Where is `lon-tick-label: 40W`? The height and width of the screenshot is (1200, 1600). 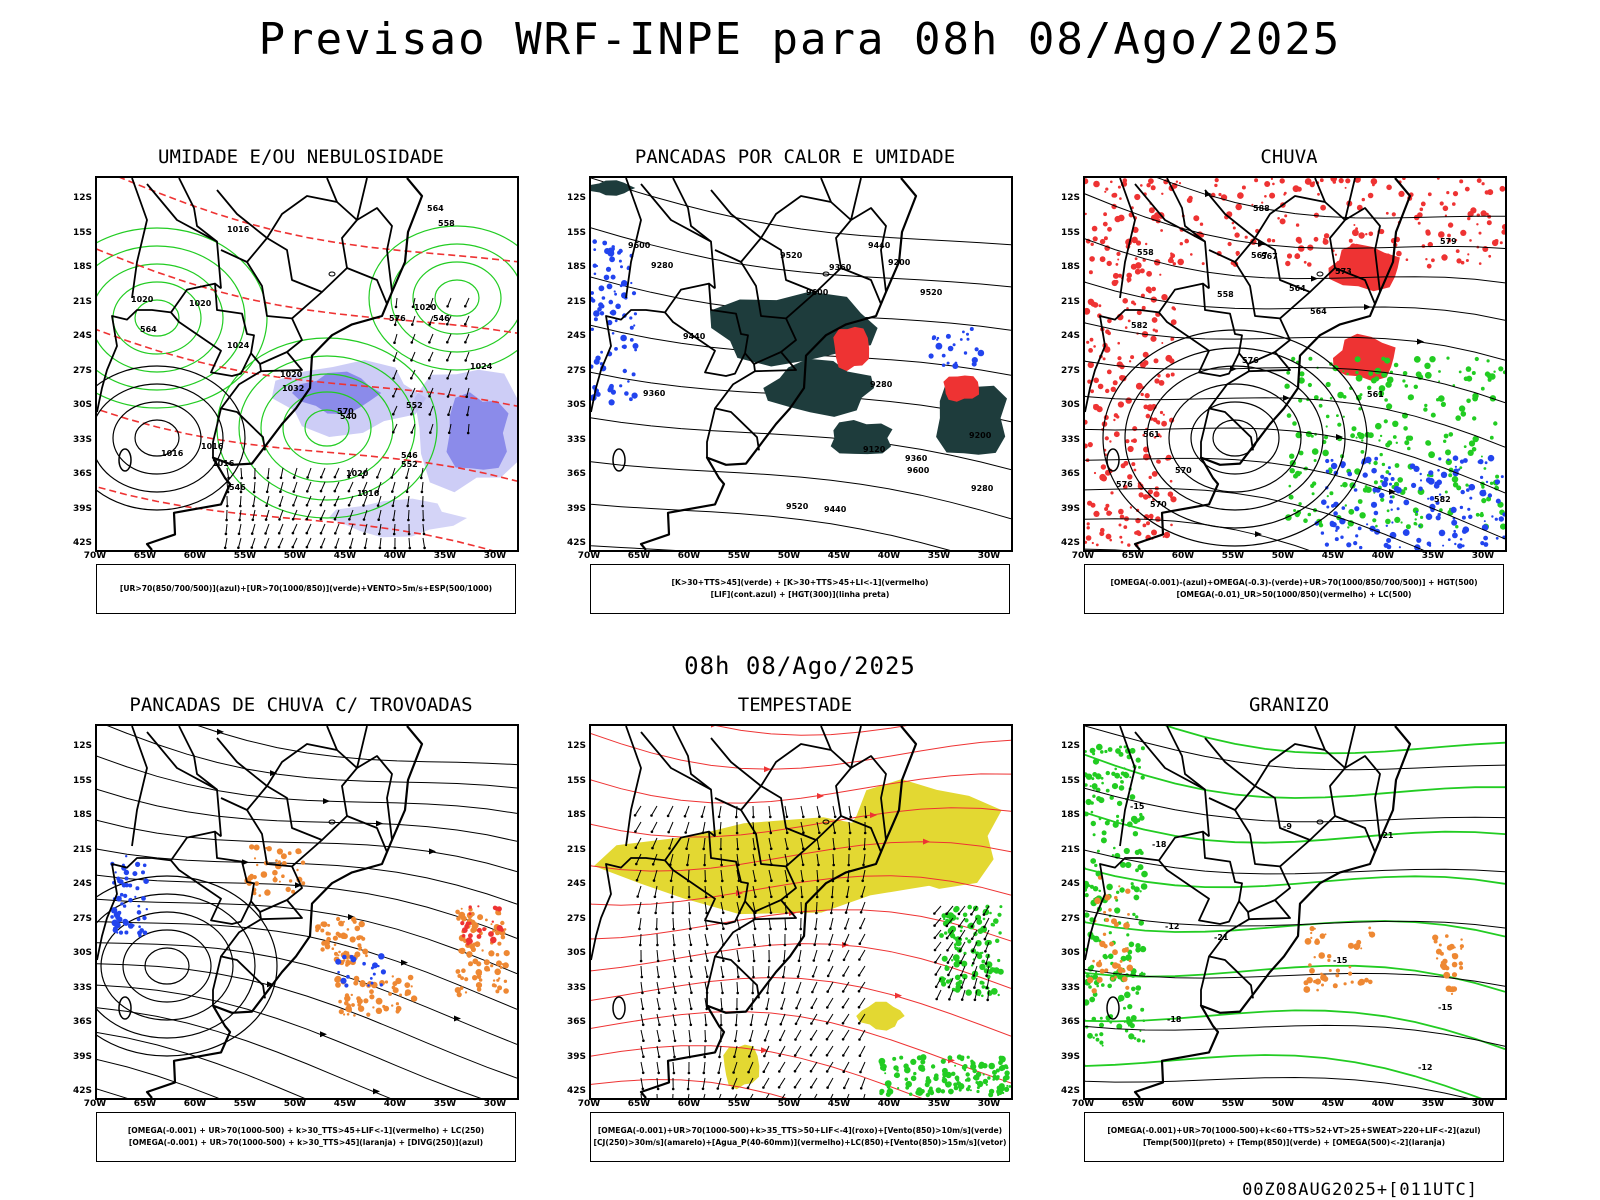
lon-tick-label: 40W is located at coordinates (395, 556).